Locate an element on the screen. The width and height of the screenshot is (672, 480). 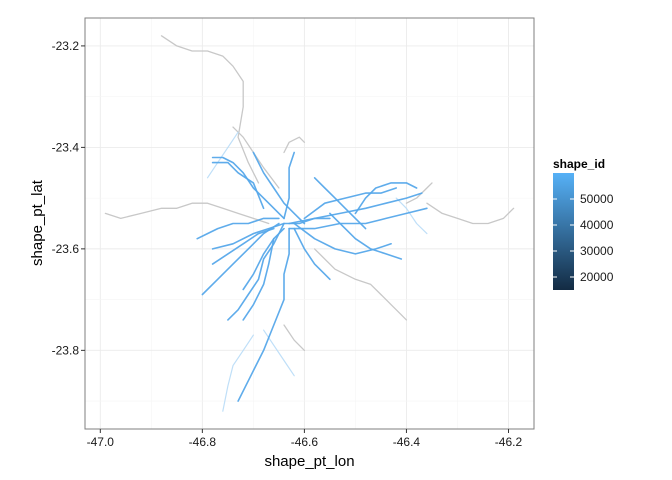
x-tick-label: -46.4 is located at coordinates (407, 442).